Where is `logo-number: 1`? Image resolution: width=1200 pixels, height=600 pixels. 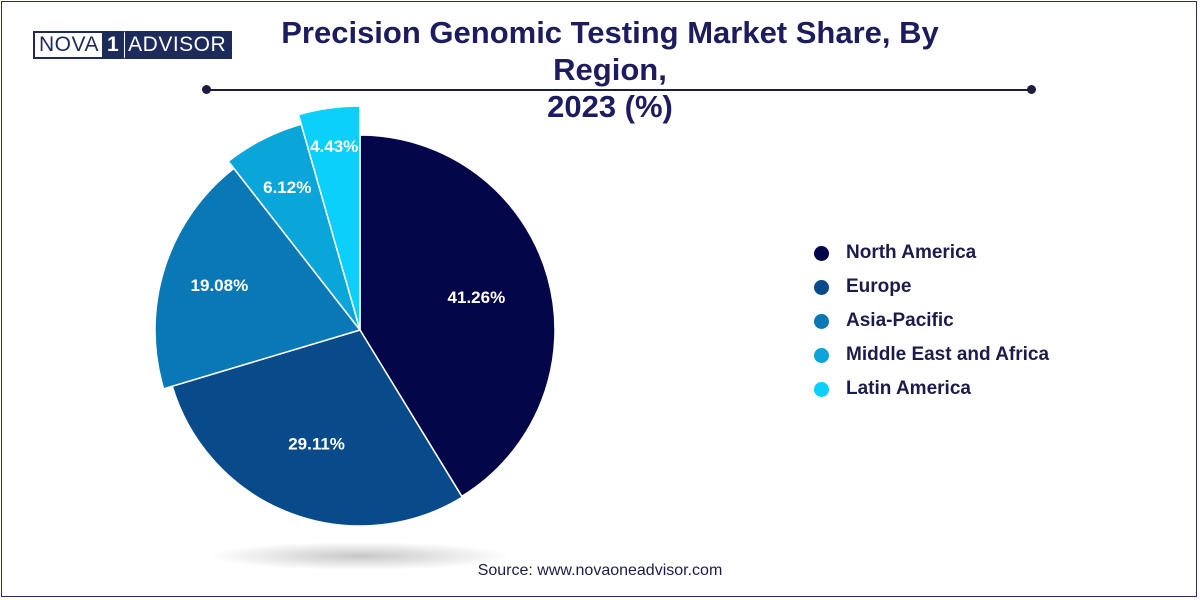 logo-number: 1 is located at coordinates (113, 45).